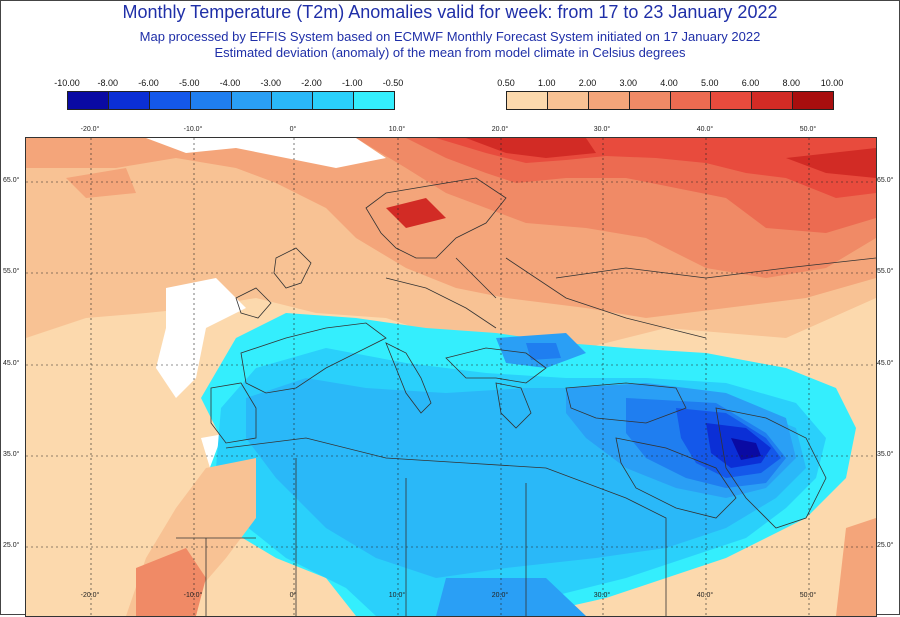 The width and height of the screenshot is (900, 617). What do you see at coordinates (856, 567) in the screenshot?
I see `anomaly-orange-arabia` at bounding box center [856, 567].